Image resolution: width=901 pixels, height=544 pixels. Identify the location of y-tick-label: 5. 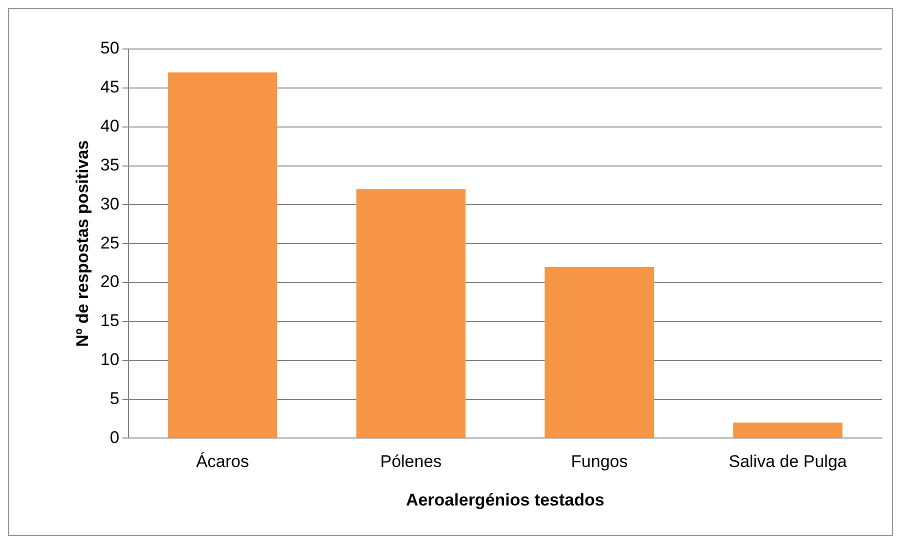
(115, 398).